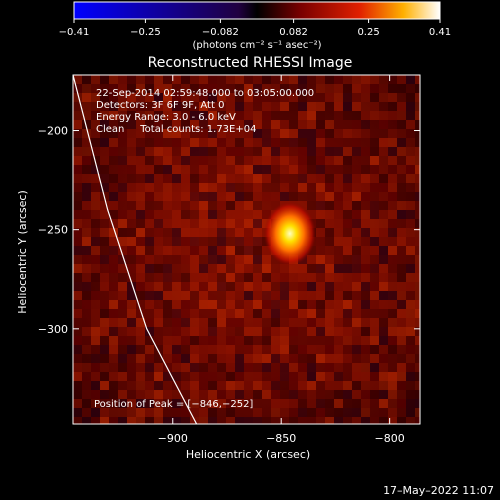 The width and height of the screenshot is (500, 500). What do you see at coordinates (440, 32) in the screenshot?
I see `colorbar-tick-label: 0.41` at bounding box center [440, 32].